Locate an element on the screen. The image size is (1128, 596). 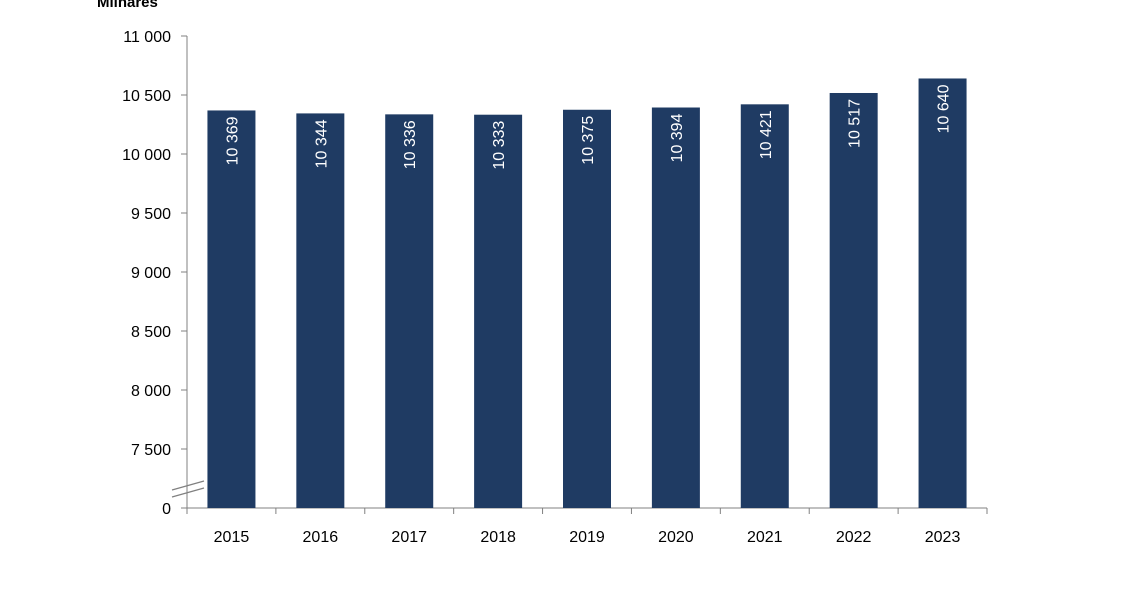
y-tick-label: 9 000 is located at coordinates (151, 273).